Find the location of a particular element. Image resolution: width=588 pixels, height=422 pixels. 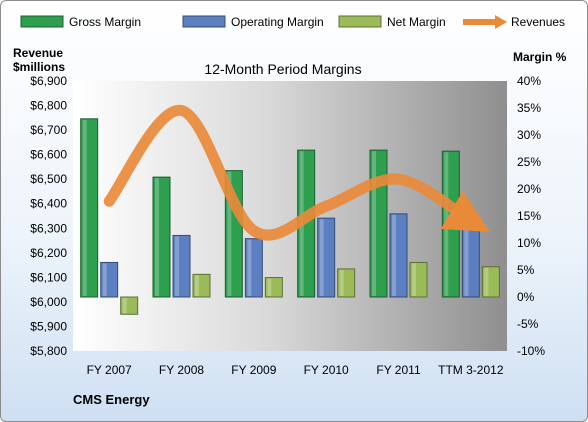

y-left-tick-label: $6,500 is located at coordinates (48, 179).